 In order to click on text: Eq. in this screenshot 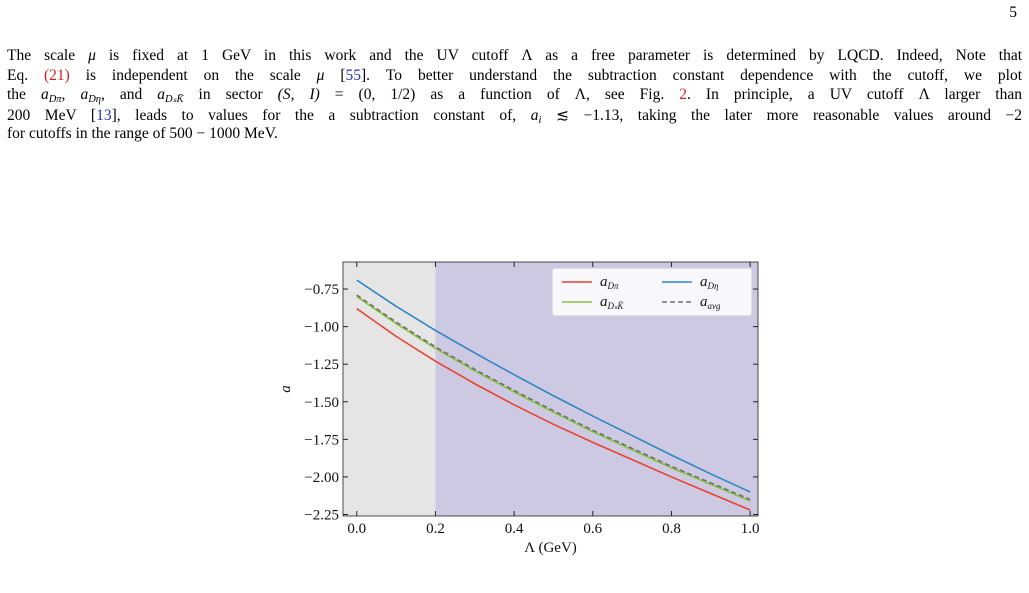, I will do `click(25, 75)`.